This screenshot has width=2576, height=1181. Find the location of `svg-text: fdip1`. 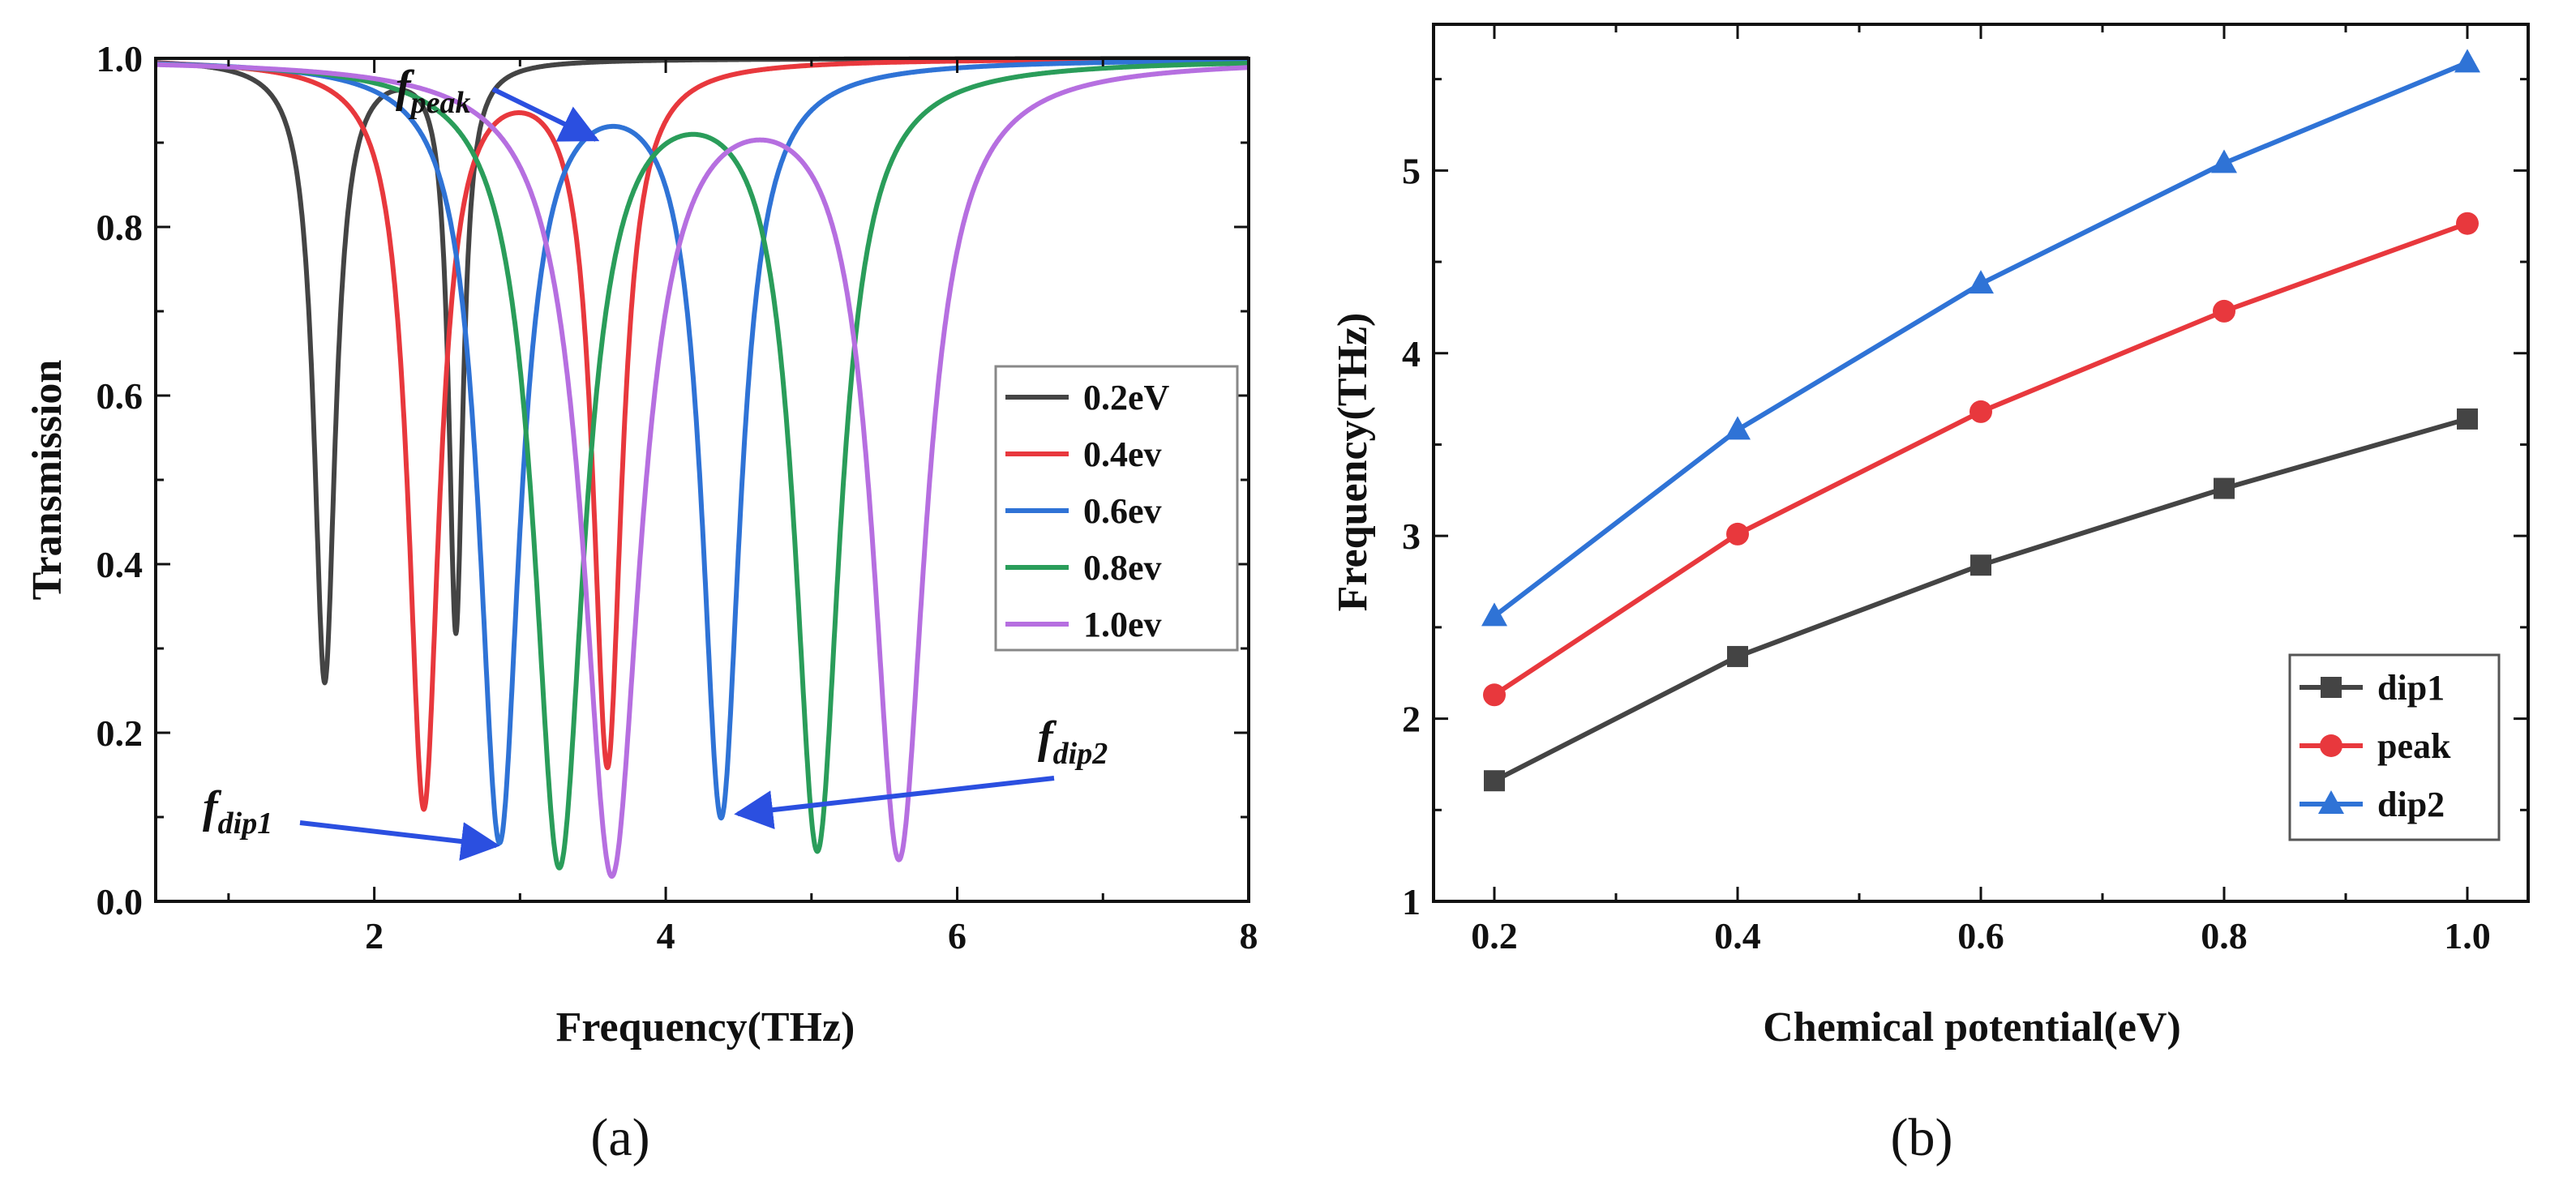

svg-text: fdip1 is located at coordinates (237, 811).